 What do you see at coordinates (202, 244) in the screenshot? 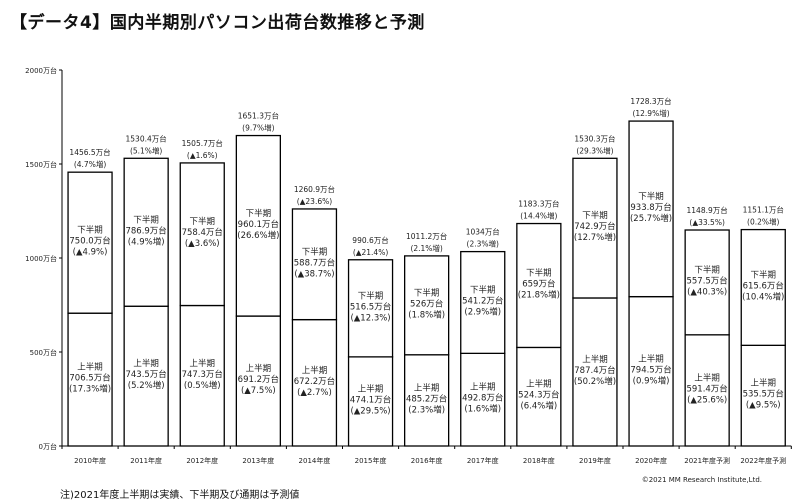
I see `segment-change-label: (▲3.6%)` at bounding box center [202, 244].